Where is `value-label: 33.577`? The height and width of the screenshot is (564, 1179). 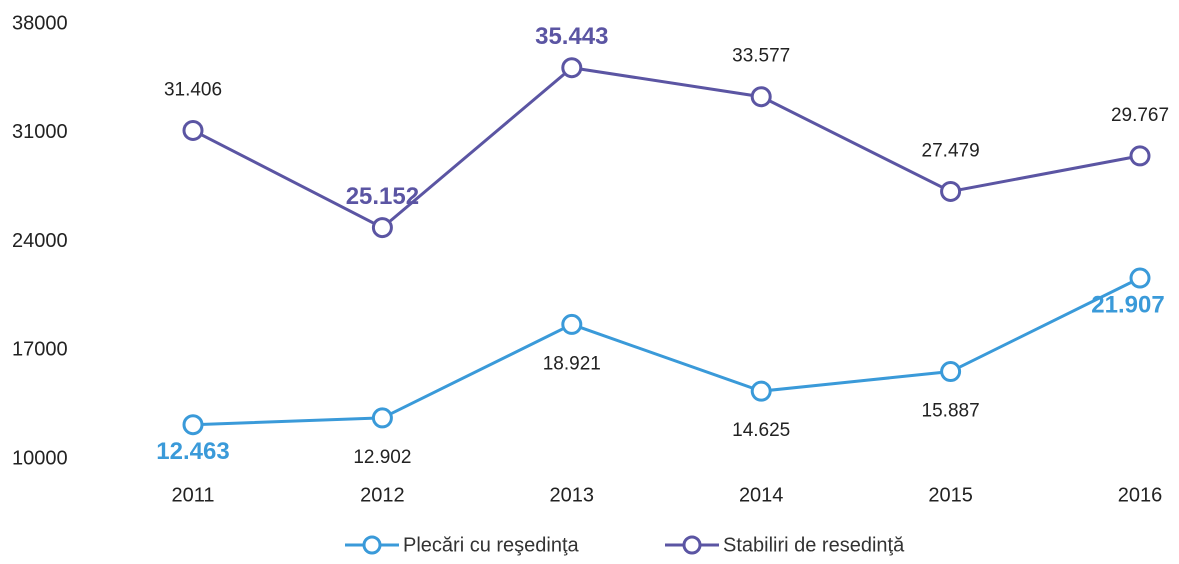
value-label: 33.577 is located at coordinates (761, 56).